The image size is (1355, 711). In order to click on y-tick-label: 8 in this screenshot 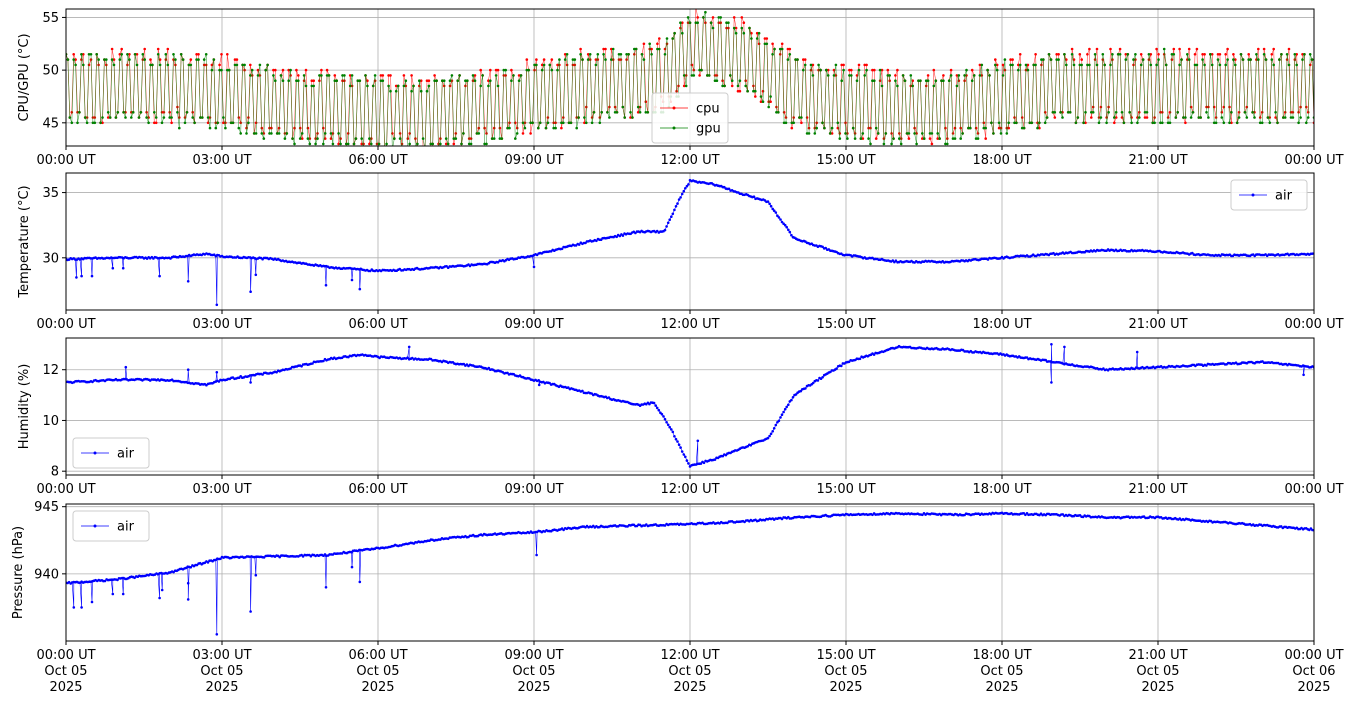, I will do `click(55, 472)`.